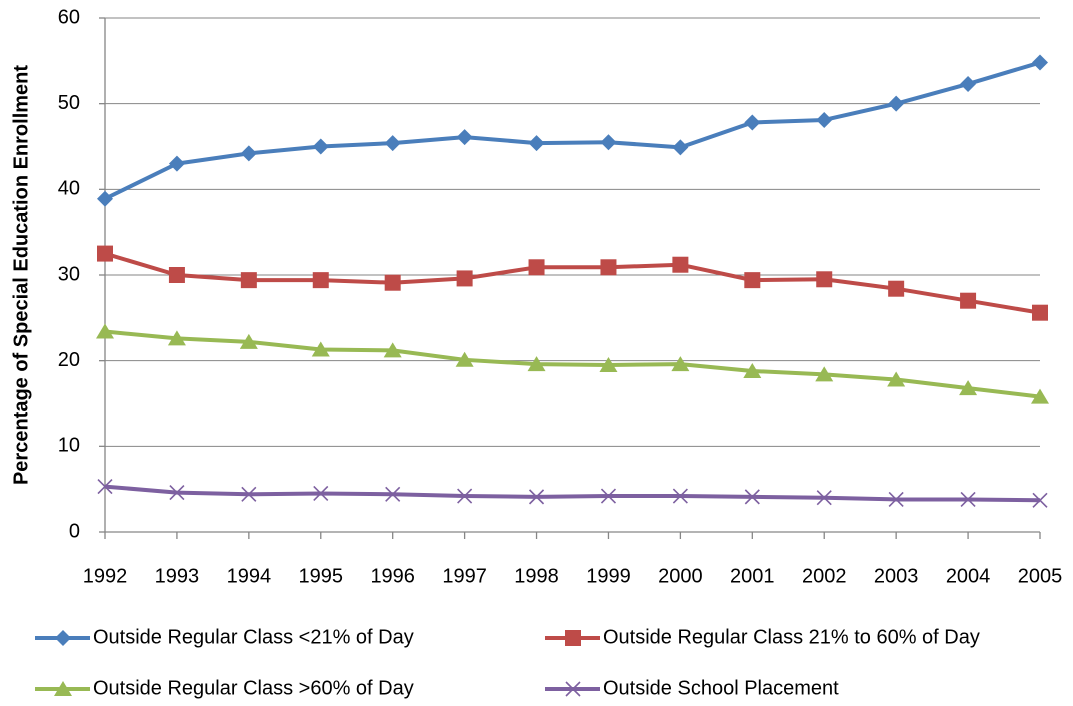 Image resolution: width=1073 pixels, height=706 pixels. I want to click on y-tick-label: 20, so click(69, 360).